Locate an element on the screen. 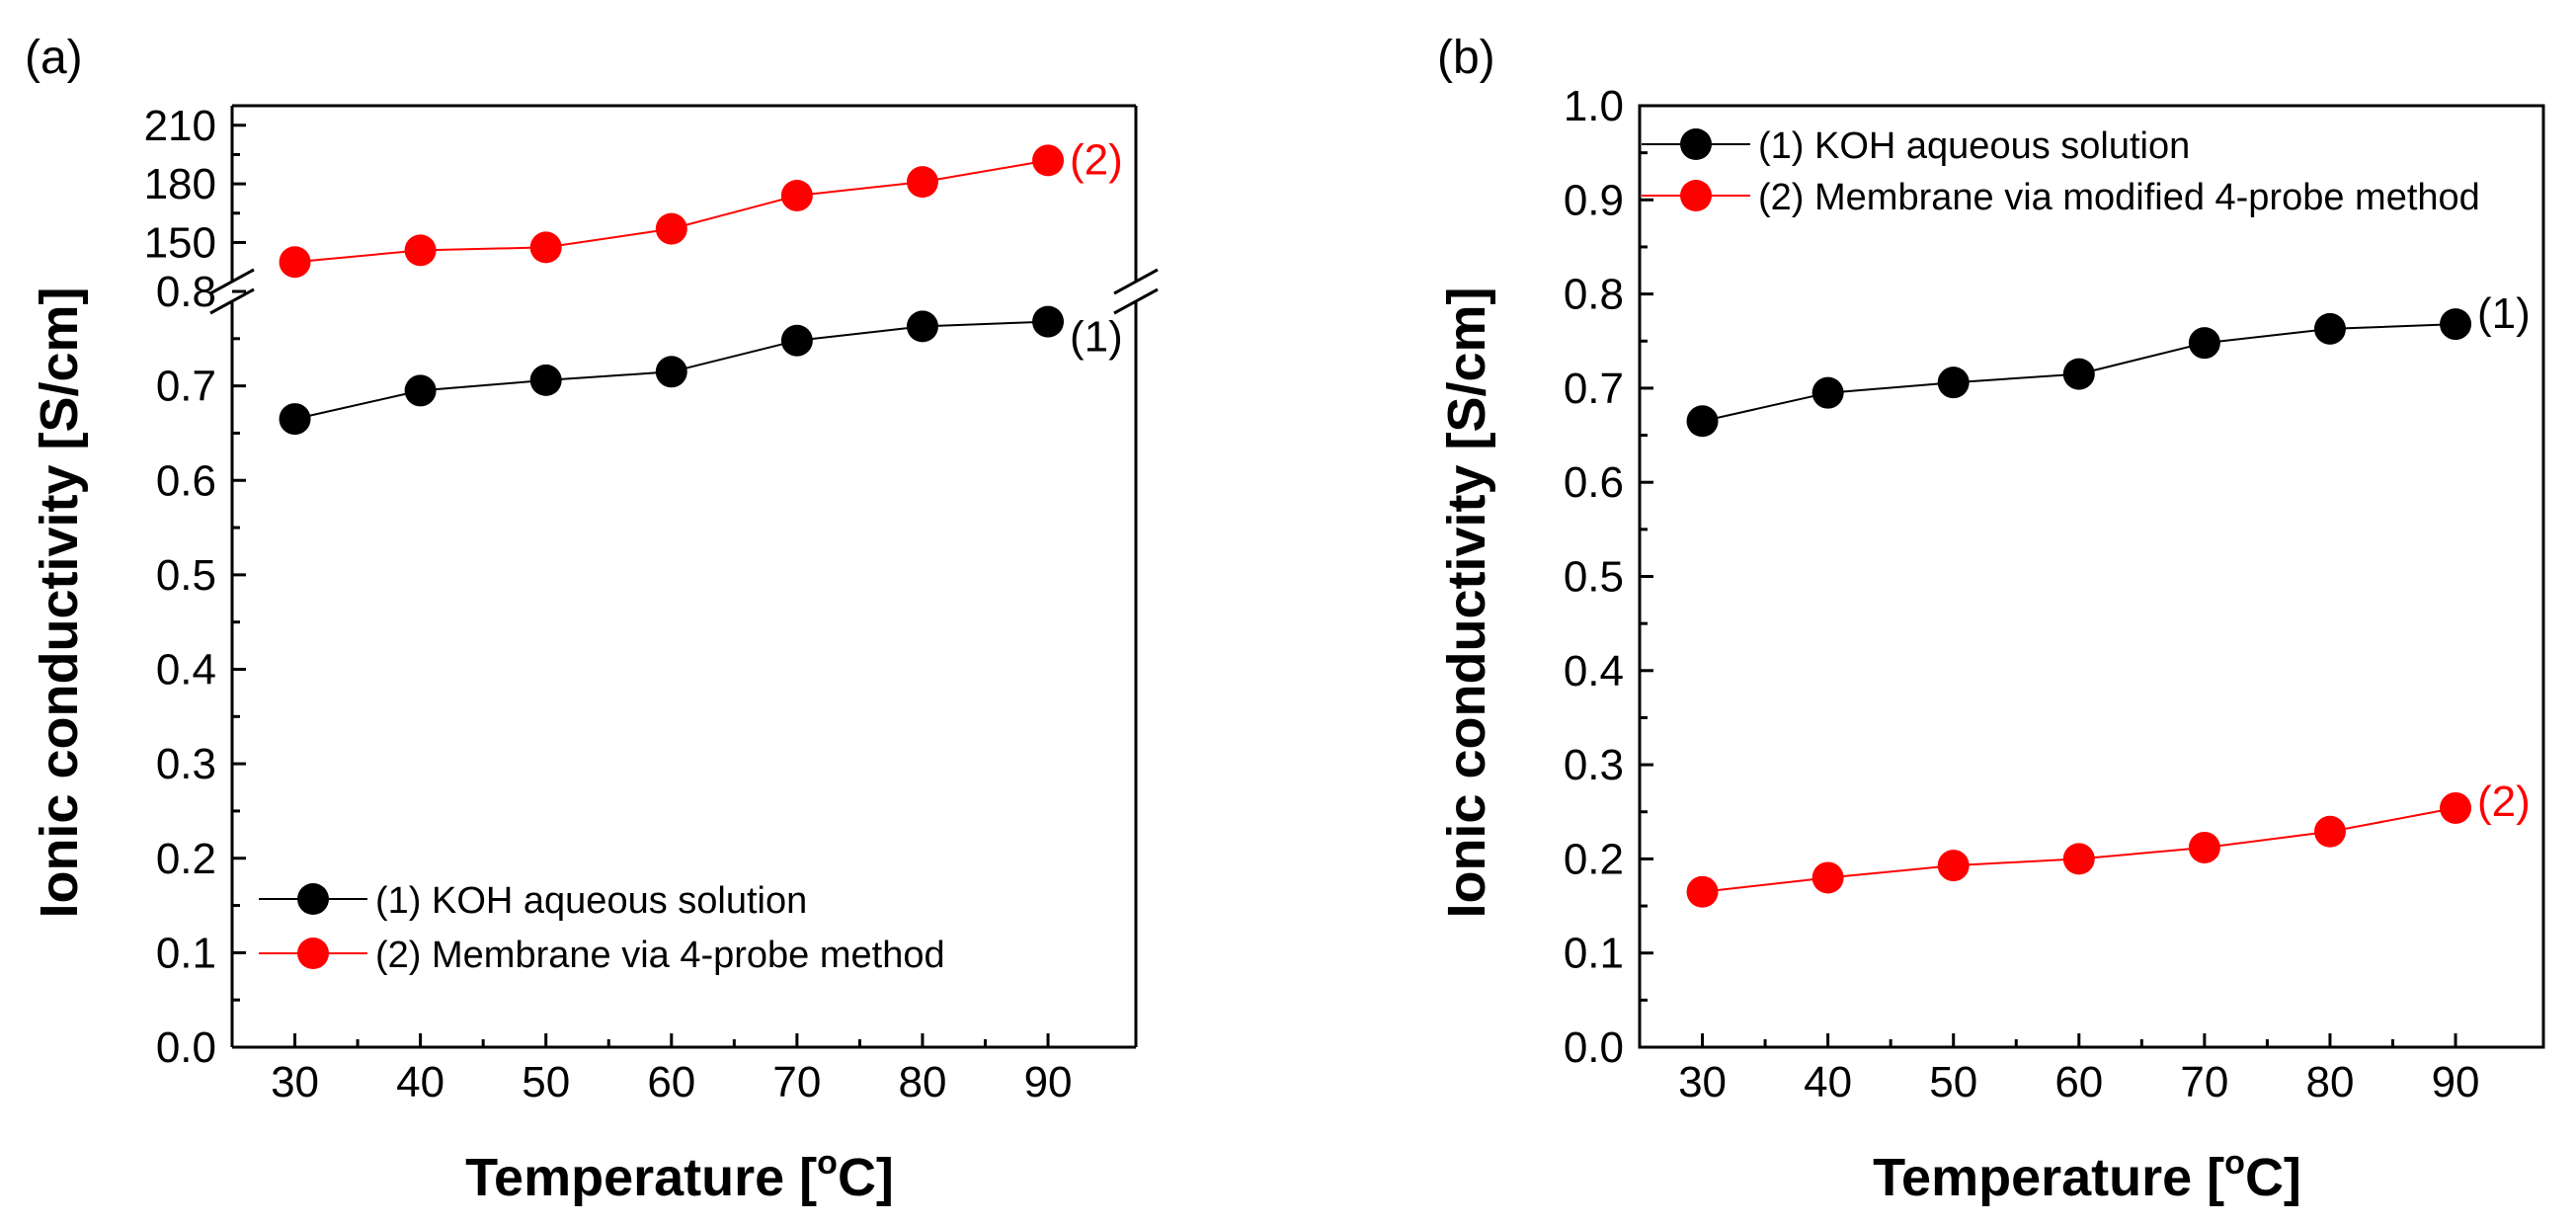  y-tick-label: 0.2 is located at coordinates (186, 859).